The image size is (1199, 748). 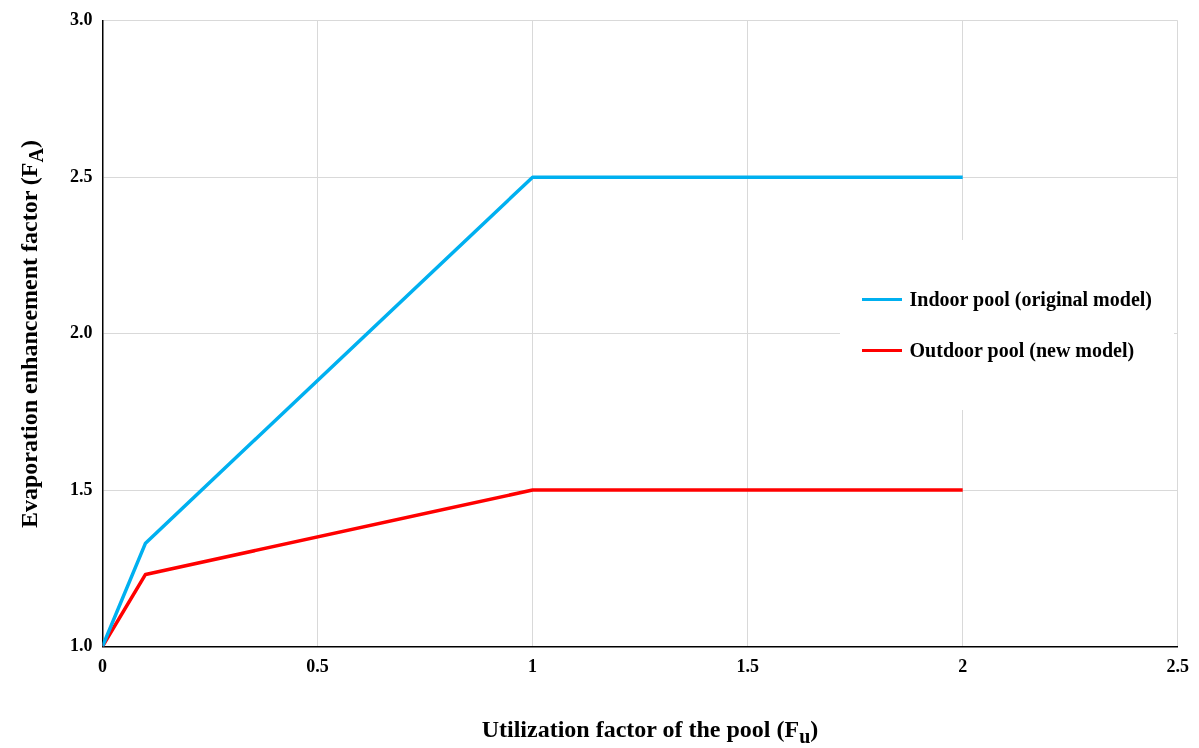 What do you see at coordinates (102, 665) in the screenshot?
I see `x-tick-label: 0` at bounding box center [102, 665].